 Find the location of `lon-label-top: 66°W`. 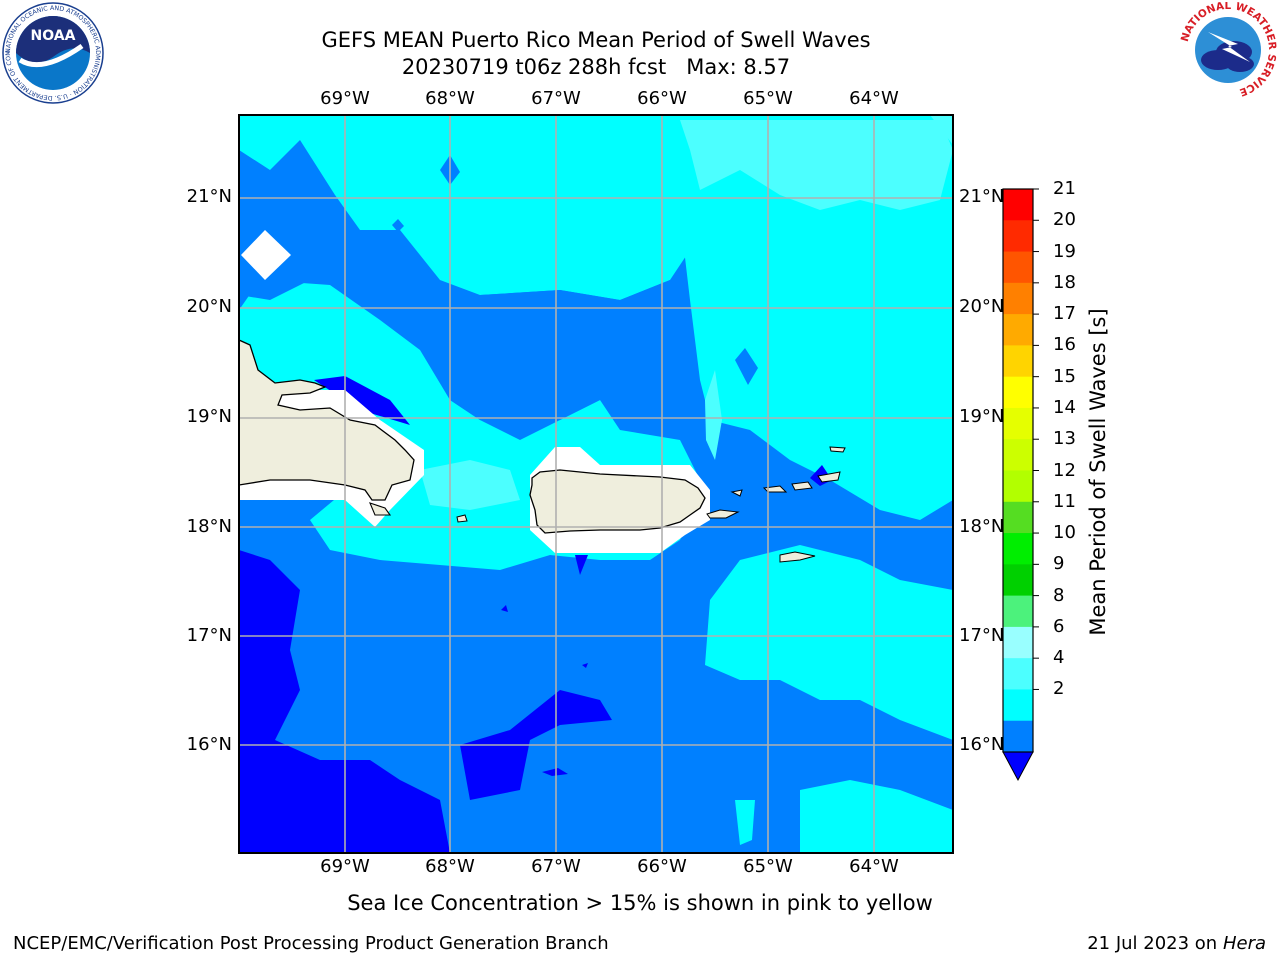

lon-label-top: 66°W is located at coordinates (662, 98).